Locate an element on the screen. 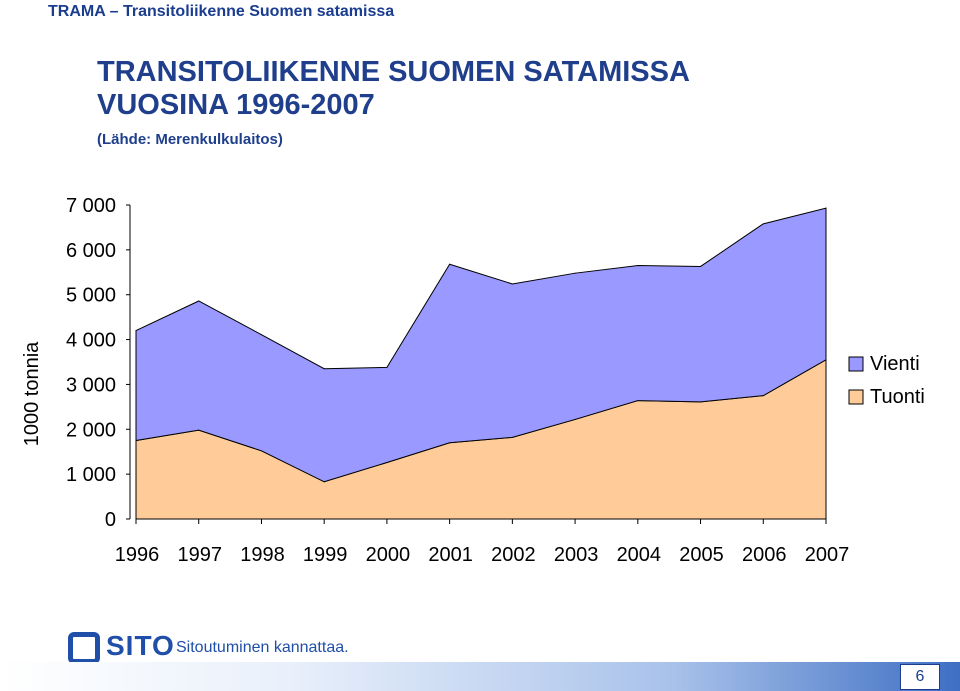 The image size is (960, 691). brand-tagline: Sitoutuminen kannattaa. is located at coordinates (262, 647).